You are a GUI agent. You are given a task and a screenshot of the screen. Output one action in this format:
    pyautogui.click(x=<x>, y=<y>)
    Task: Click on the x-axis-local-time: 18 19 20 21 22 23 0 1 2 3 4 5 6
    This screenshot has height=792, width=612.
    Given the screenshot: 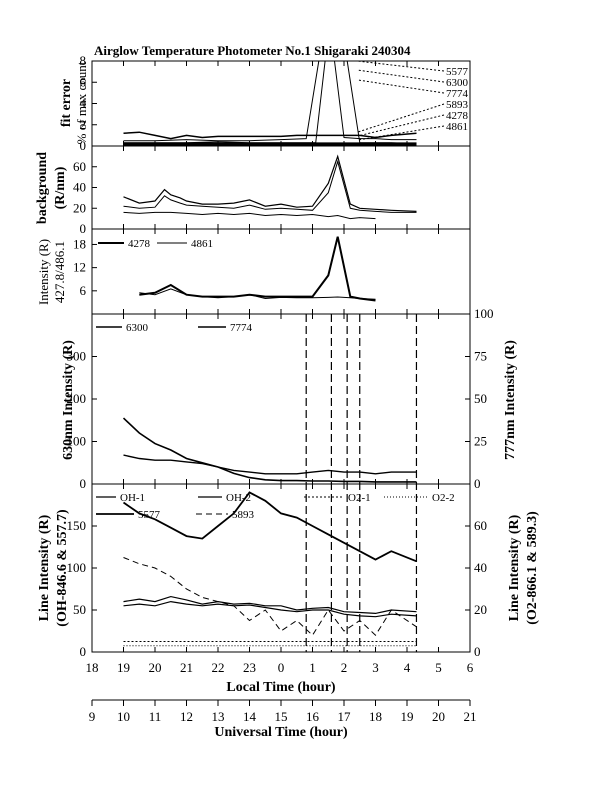 What is the action you would take?
    pyautogui.click(x=280, y=667)
    